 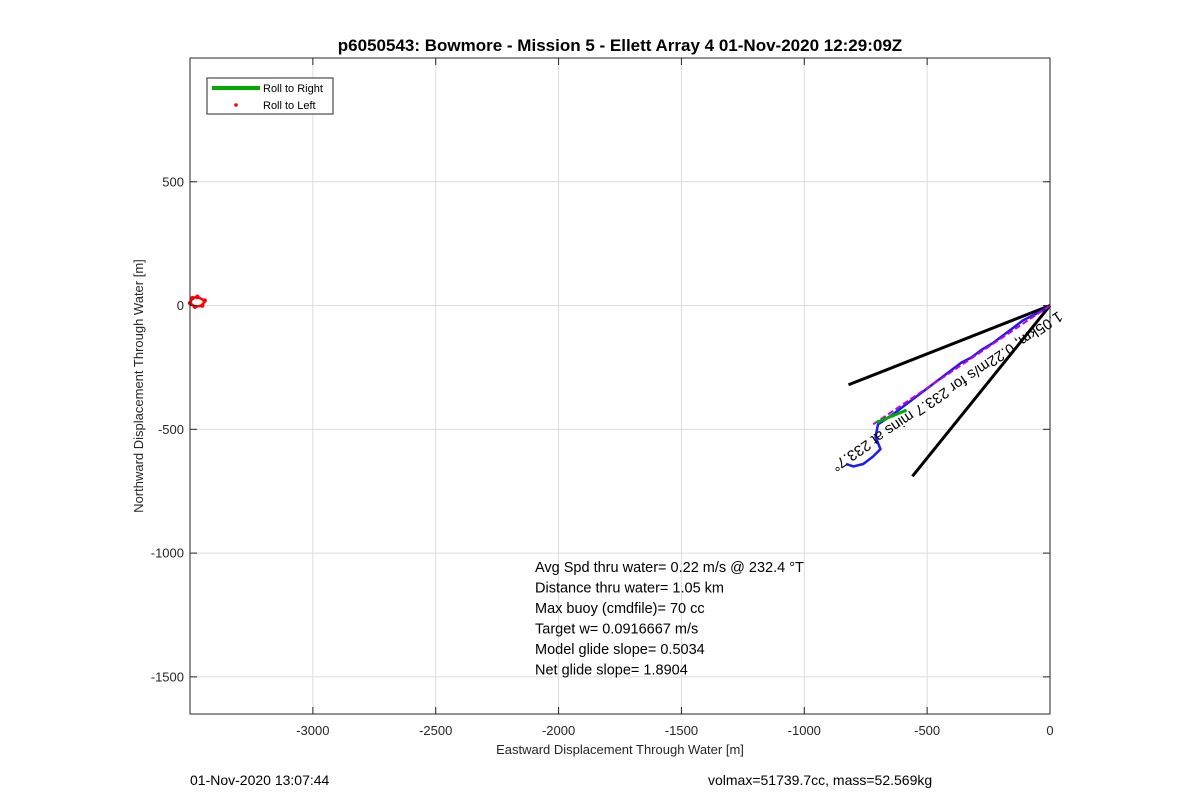 What do you see at coordinates (293, 89) in the screenshot?
I see `legend-label: Roll to Right` at bounding box center [293, 89].